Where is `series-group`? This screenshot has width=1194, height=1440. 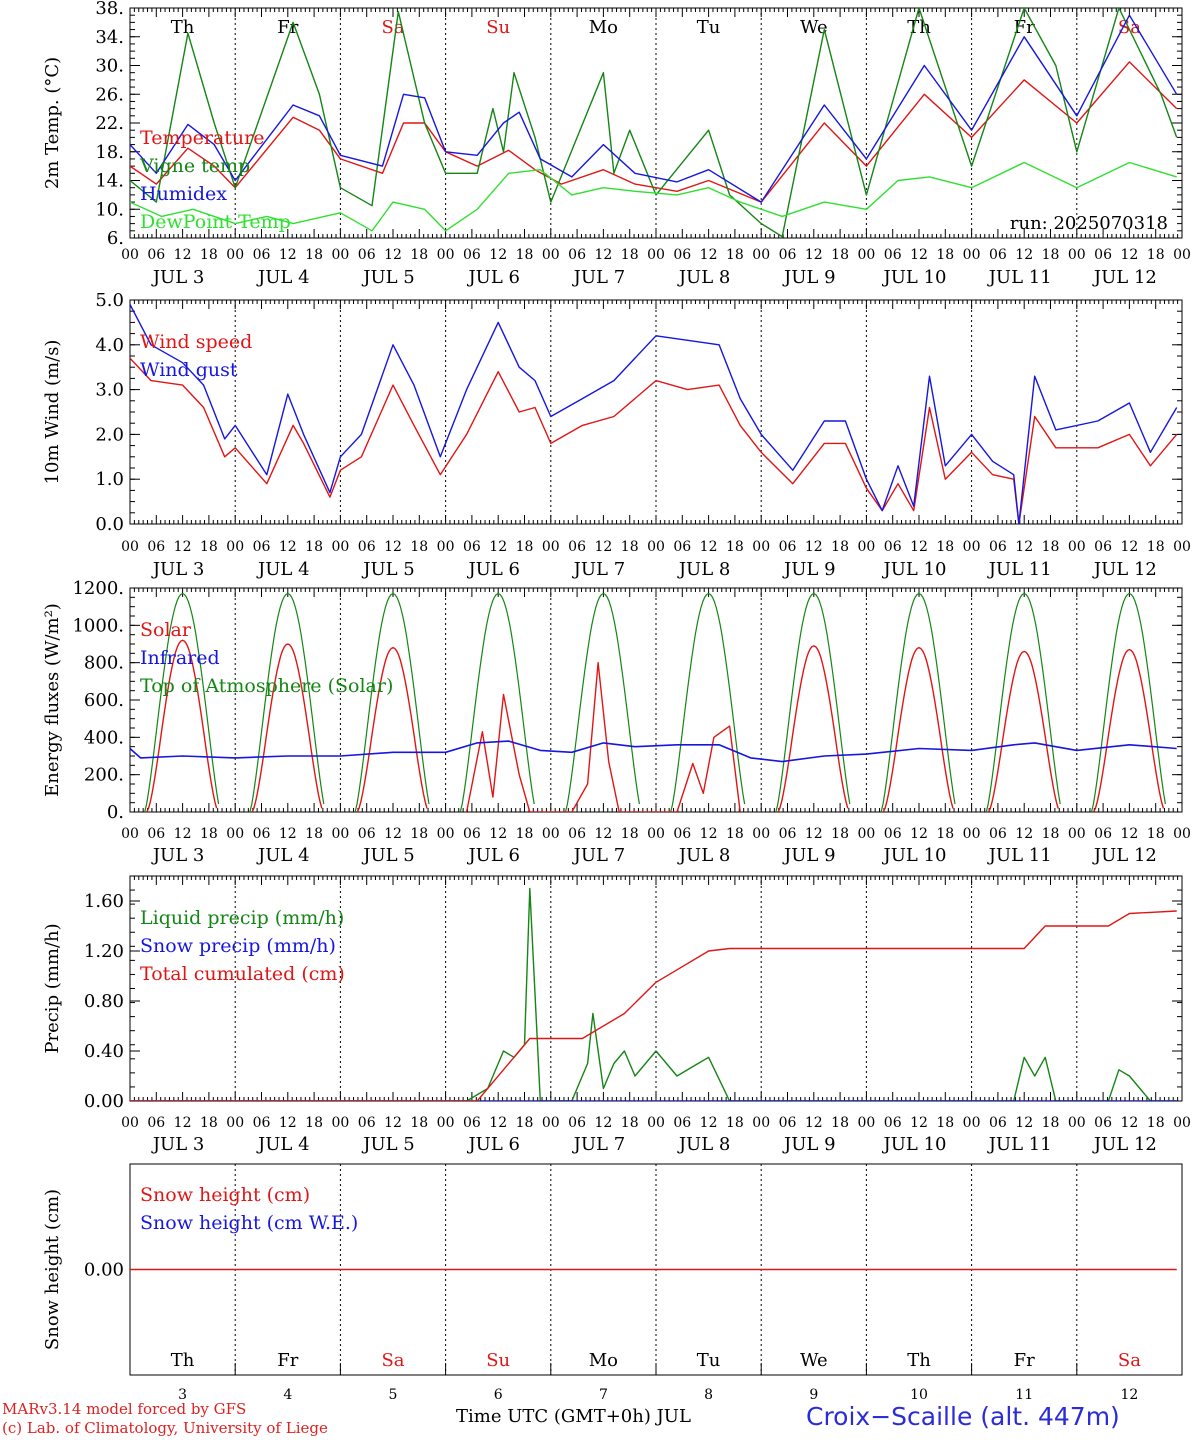
series-group is located at coordinates (653, 702).